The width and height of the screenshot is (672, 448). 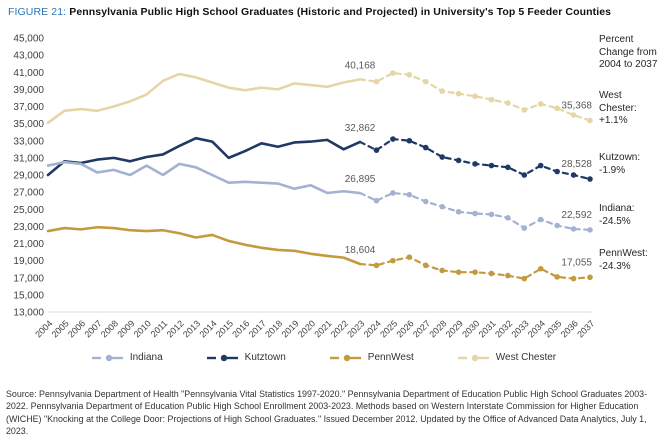 I want to click on y-axis-tick-label: 19,000, so click(x=28, y=261).